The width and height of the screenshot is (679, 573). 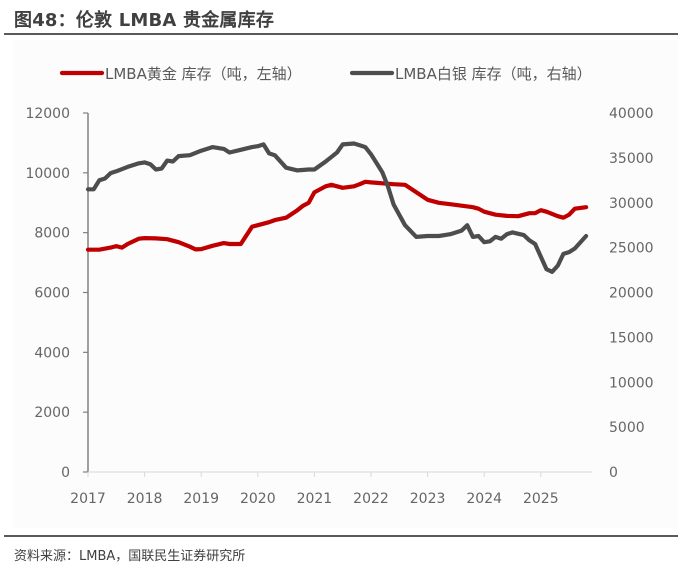 I want to click on right-y-tick-label: 5000, so click(x=627, y=428).